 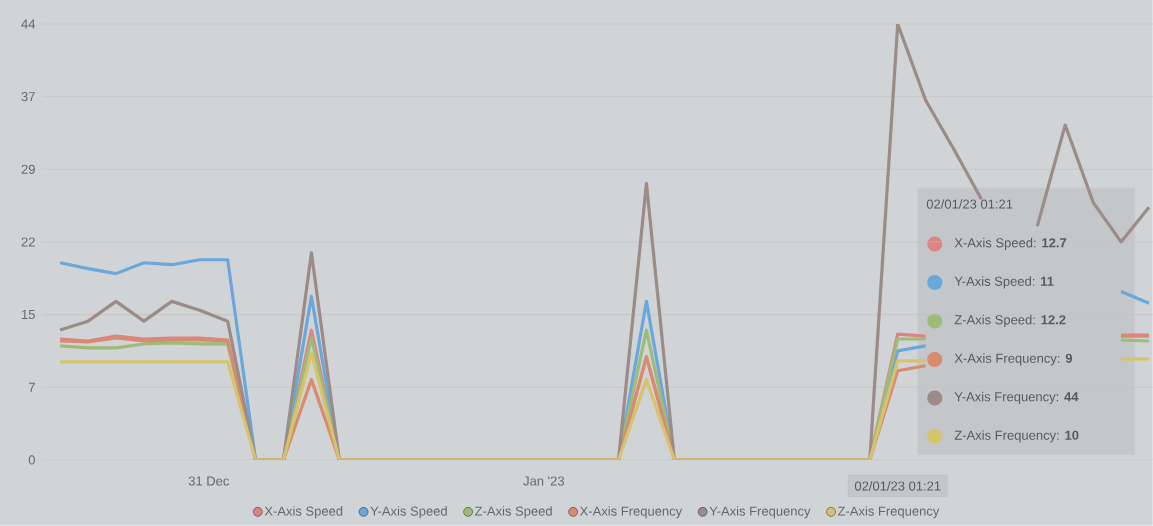 What do you see at coordinates (888, 512) in the screenshot?
I see `legend-label: Z-Axis Frequency` at bounding box center [888, 512].